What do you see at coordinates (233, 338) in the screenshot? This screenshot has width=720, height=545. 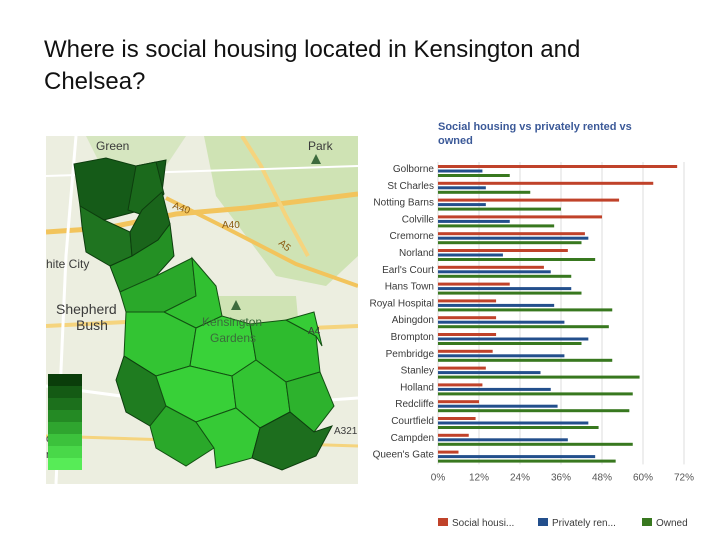 I see `map-label: Gardens` at bounding box center [233, 338].